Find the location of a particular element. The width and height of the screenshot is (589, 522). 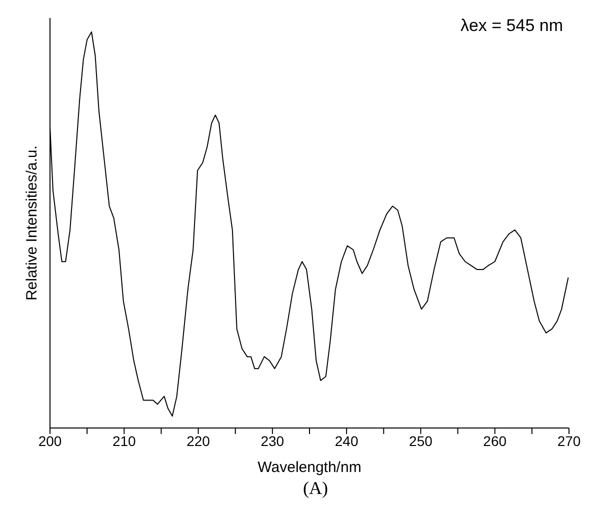

annotation: λex = 545 nm is located at coordinates (511, 26).